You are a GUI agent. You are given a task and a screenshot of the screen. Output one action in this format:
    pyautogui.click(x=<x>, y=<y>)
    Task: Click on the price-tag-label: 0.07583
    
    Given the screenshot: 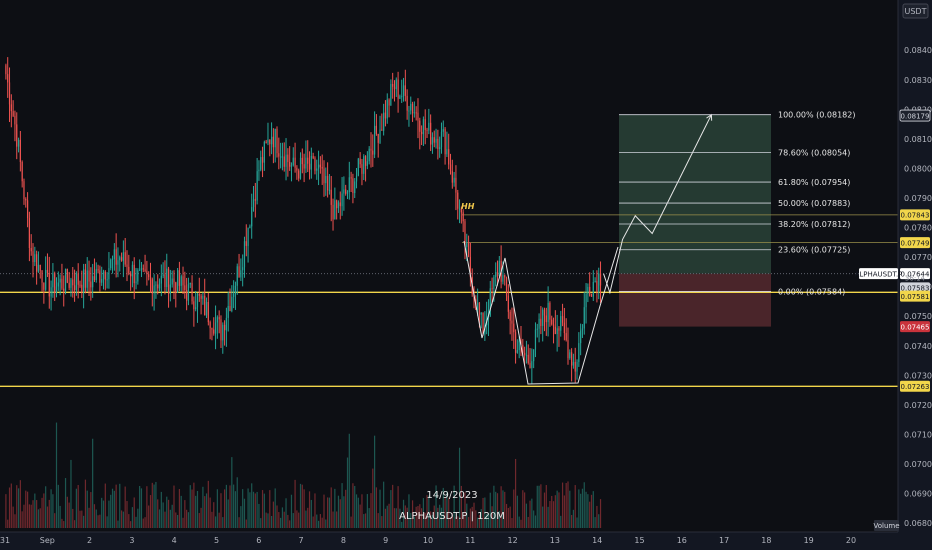 What is the action you would take?
    pyautogui.click(x=915, y=289)
    